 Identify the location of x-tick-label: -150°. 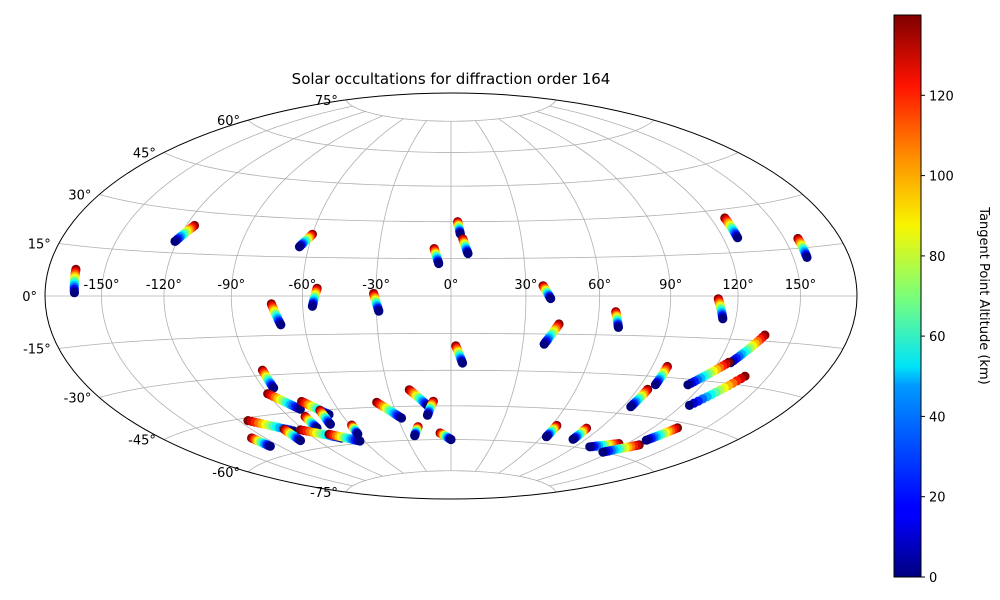
(101, 285).